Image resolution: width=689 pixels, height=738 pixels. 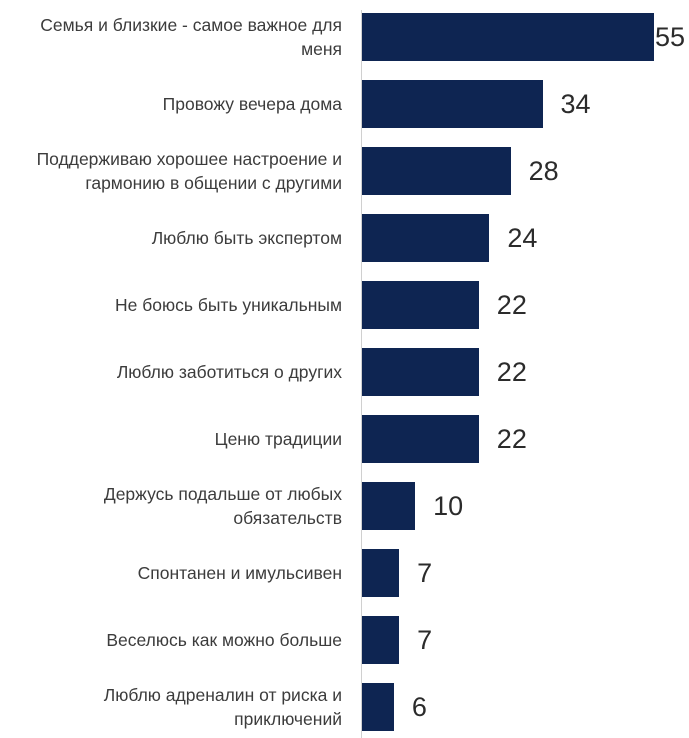 I want to click on category-label: Не боюсь быть уникальным, so click(x=228, y=305).